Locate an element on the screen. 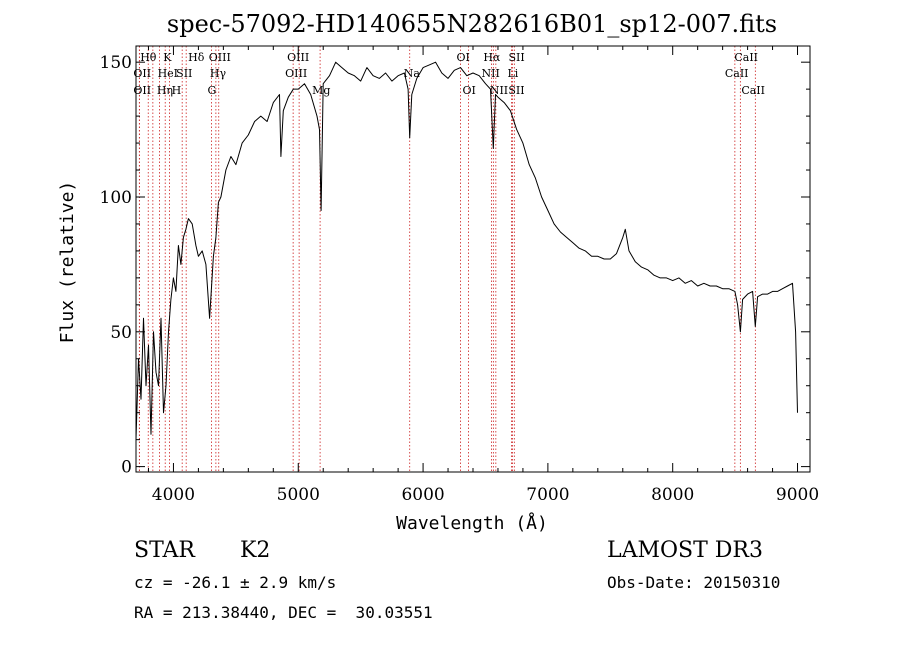 The width and height of the screenshot is (900, 649). line-label-23: SII is located at coordinates (516, 90).